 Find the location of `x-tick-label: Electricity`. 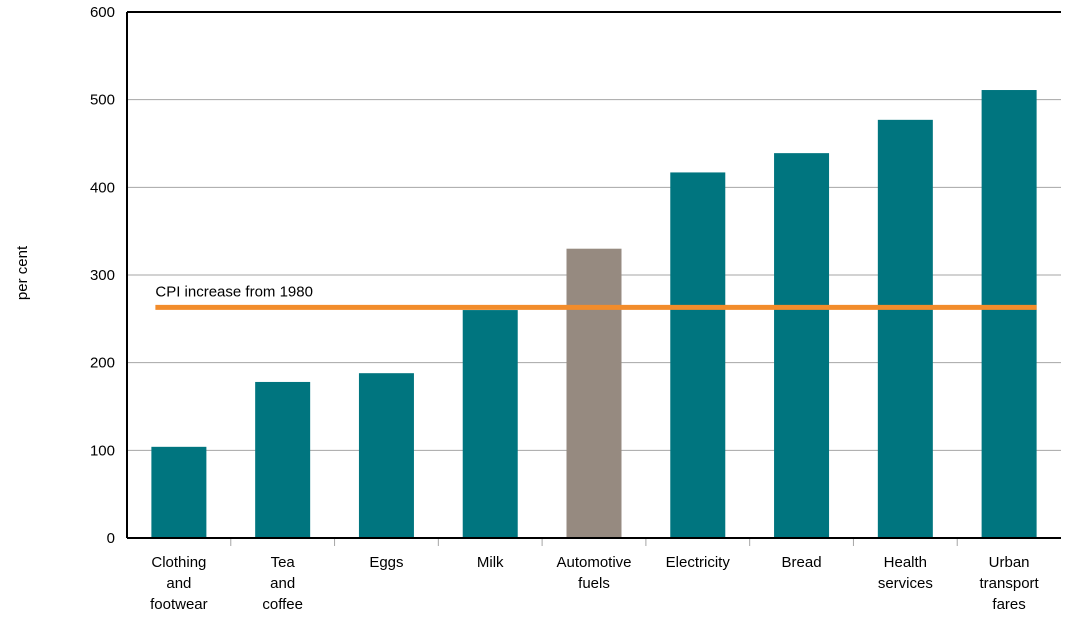

x-tick-label: Electricity is located at coordinates (698, 562).